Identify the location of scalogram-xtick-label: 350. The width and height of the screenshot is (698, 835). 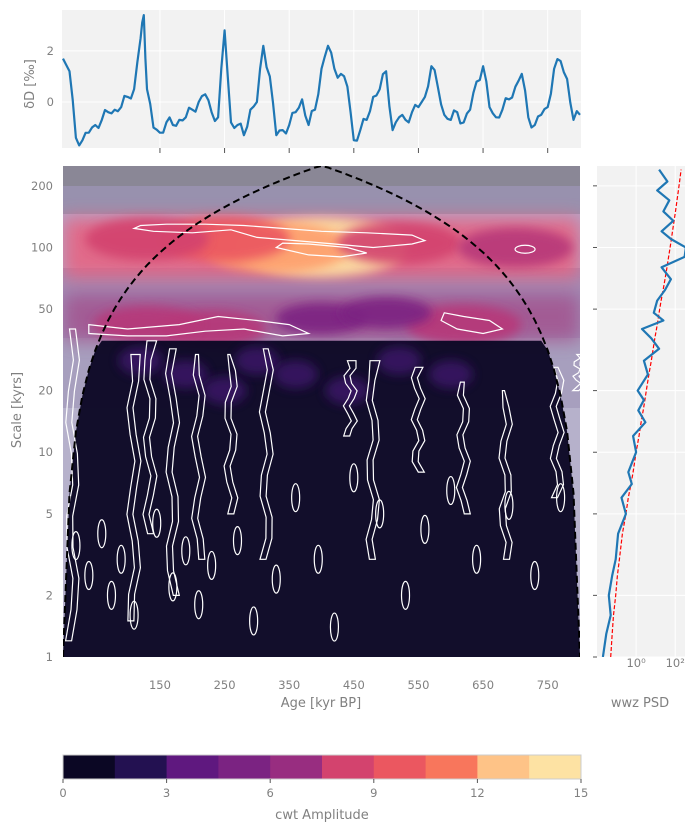
(289, 685).